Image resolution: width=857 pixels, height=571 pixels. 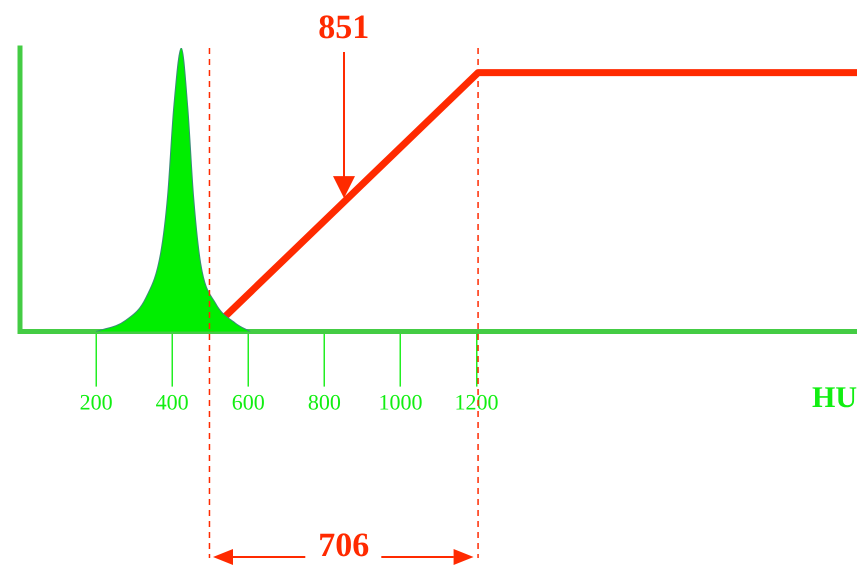 I want to click on x-tick-label: 800, so click(x=324, y=402).